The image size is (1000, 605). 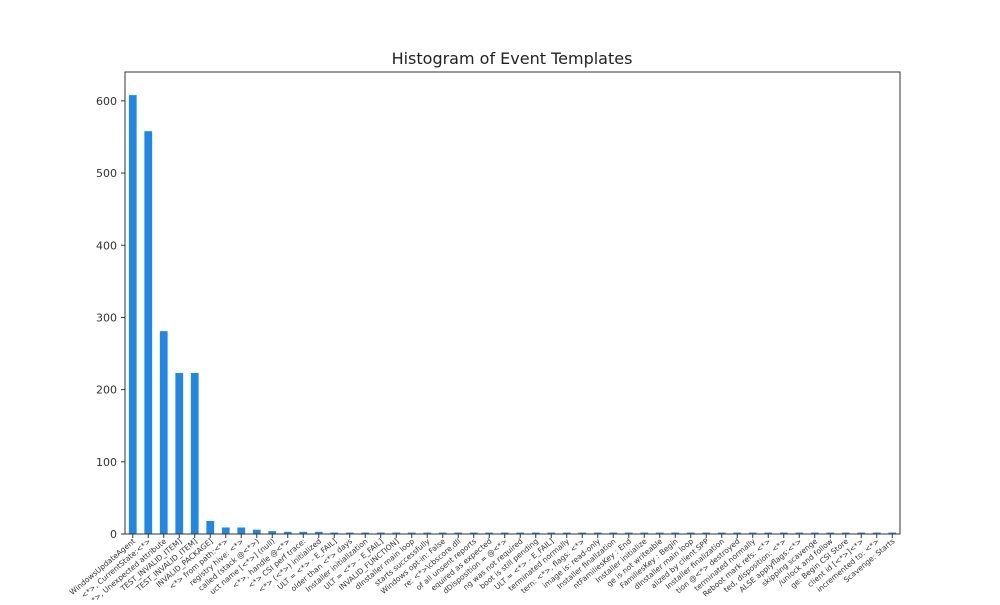 What do you see at coordinates (106, 462) in the screenshot?
I see `y-tick-label: 100` at bounding box center [106, 462].